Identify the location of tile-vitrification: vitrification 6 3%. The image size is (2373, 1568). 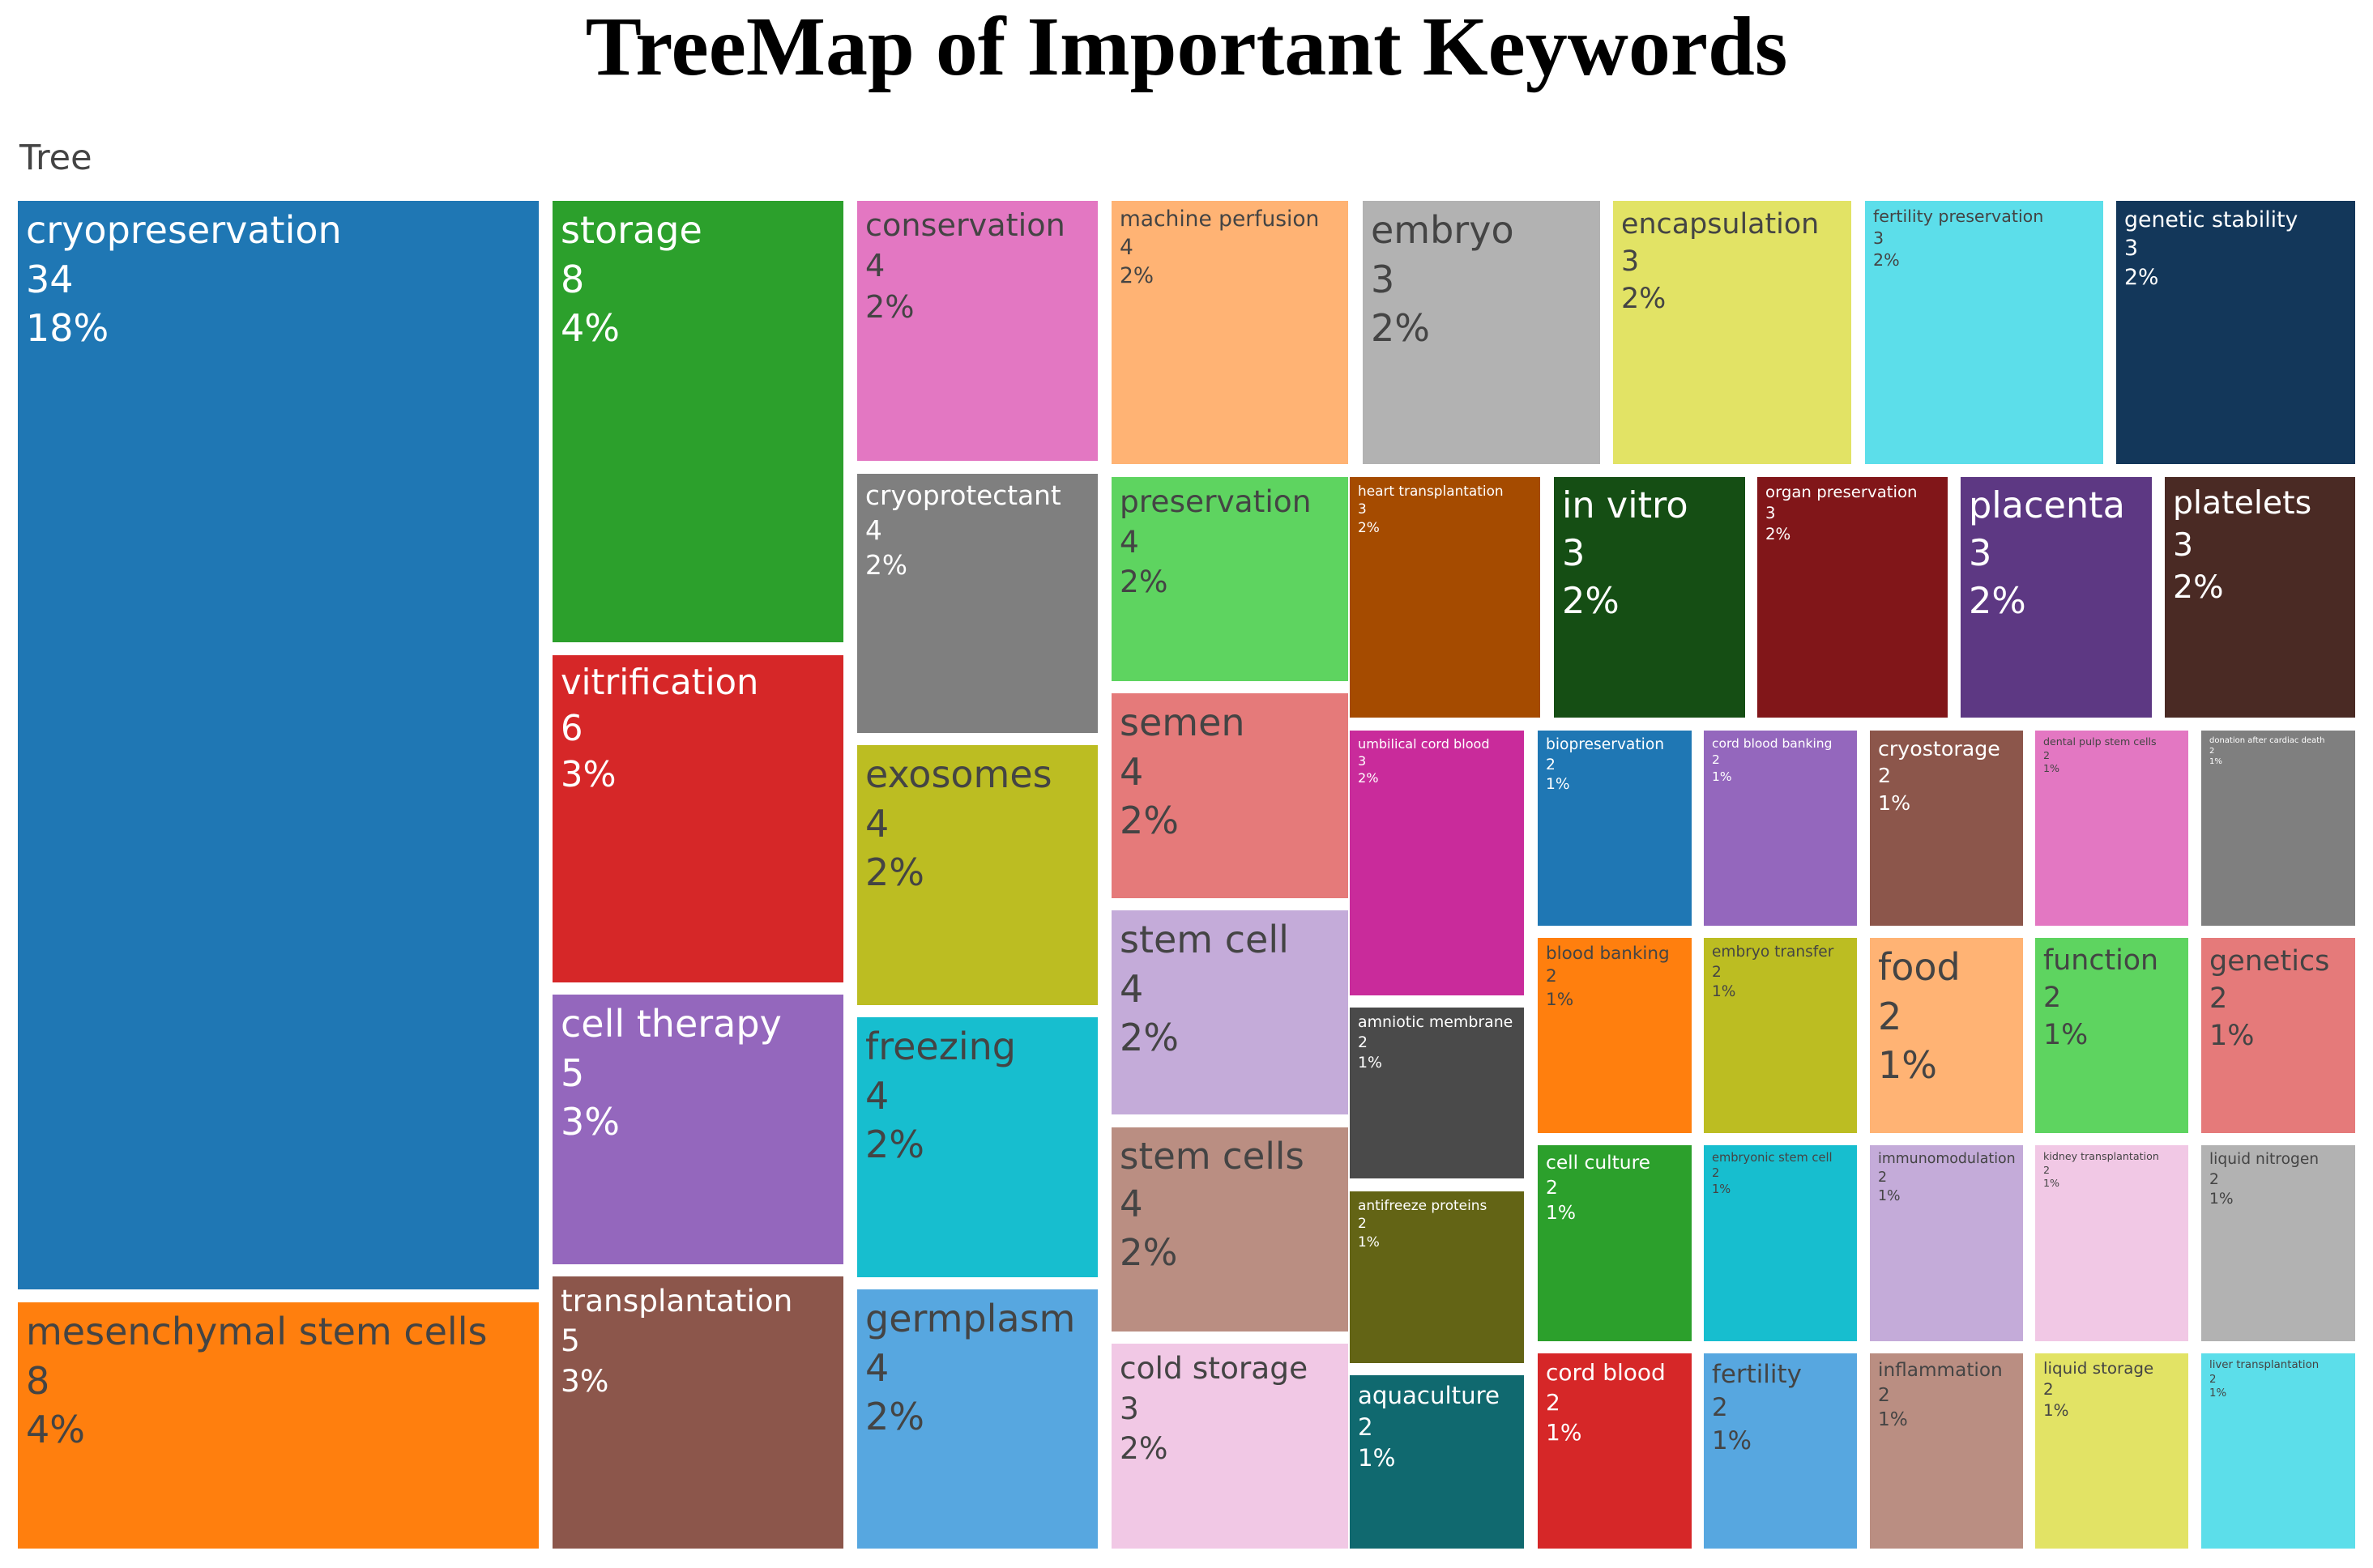
(698, 818).